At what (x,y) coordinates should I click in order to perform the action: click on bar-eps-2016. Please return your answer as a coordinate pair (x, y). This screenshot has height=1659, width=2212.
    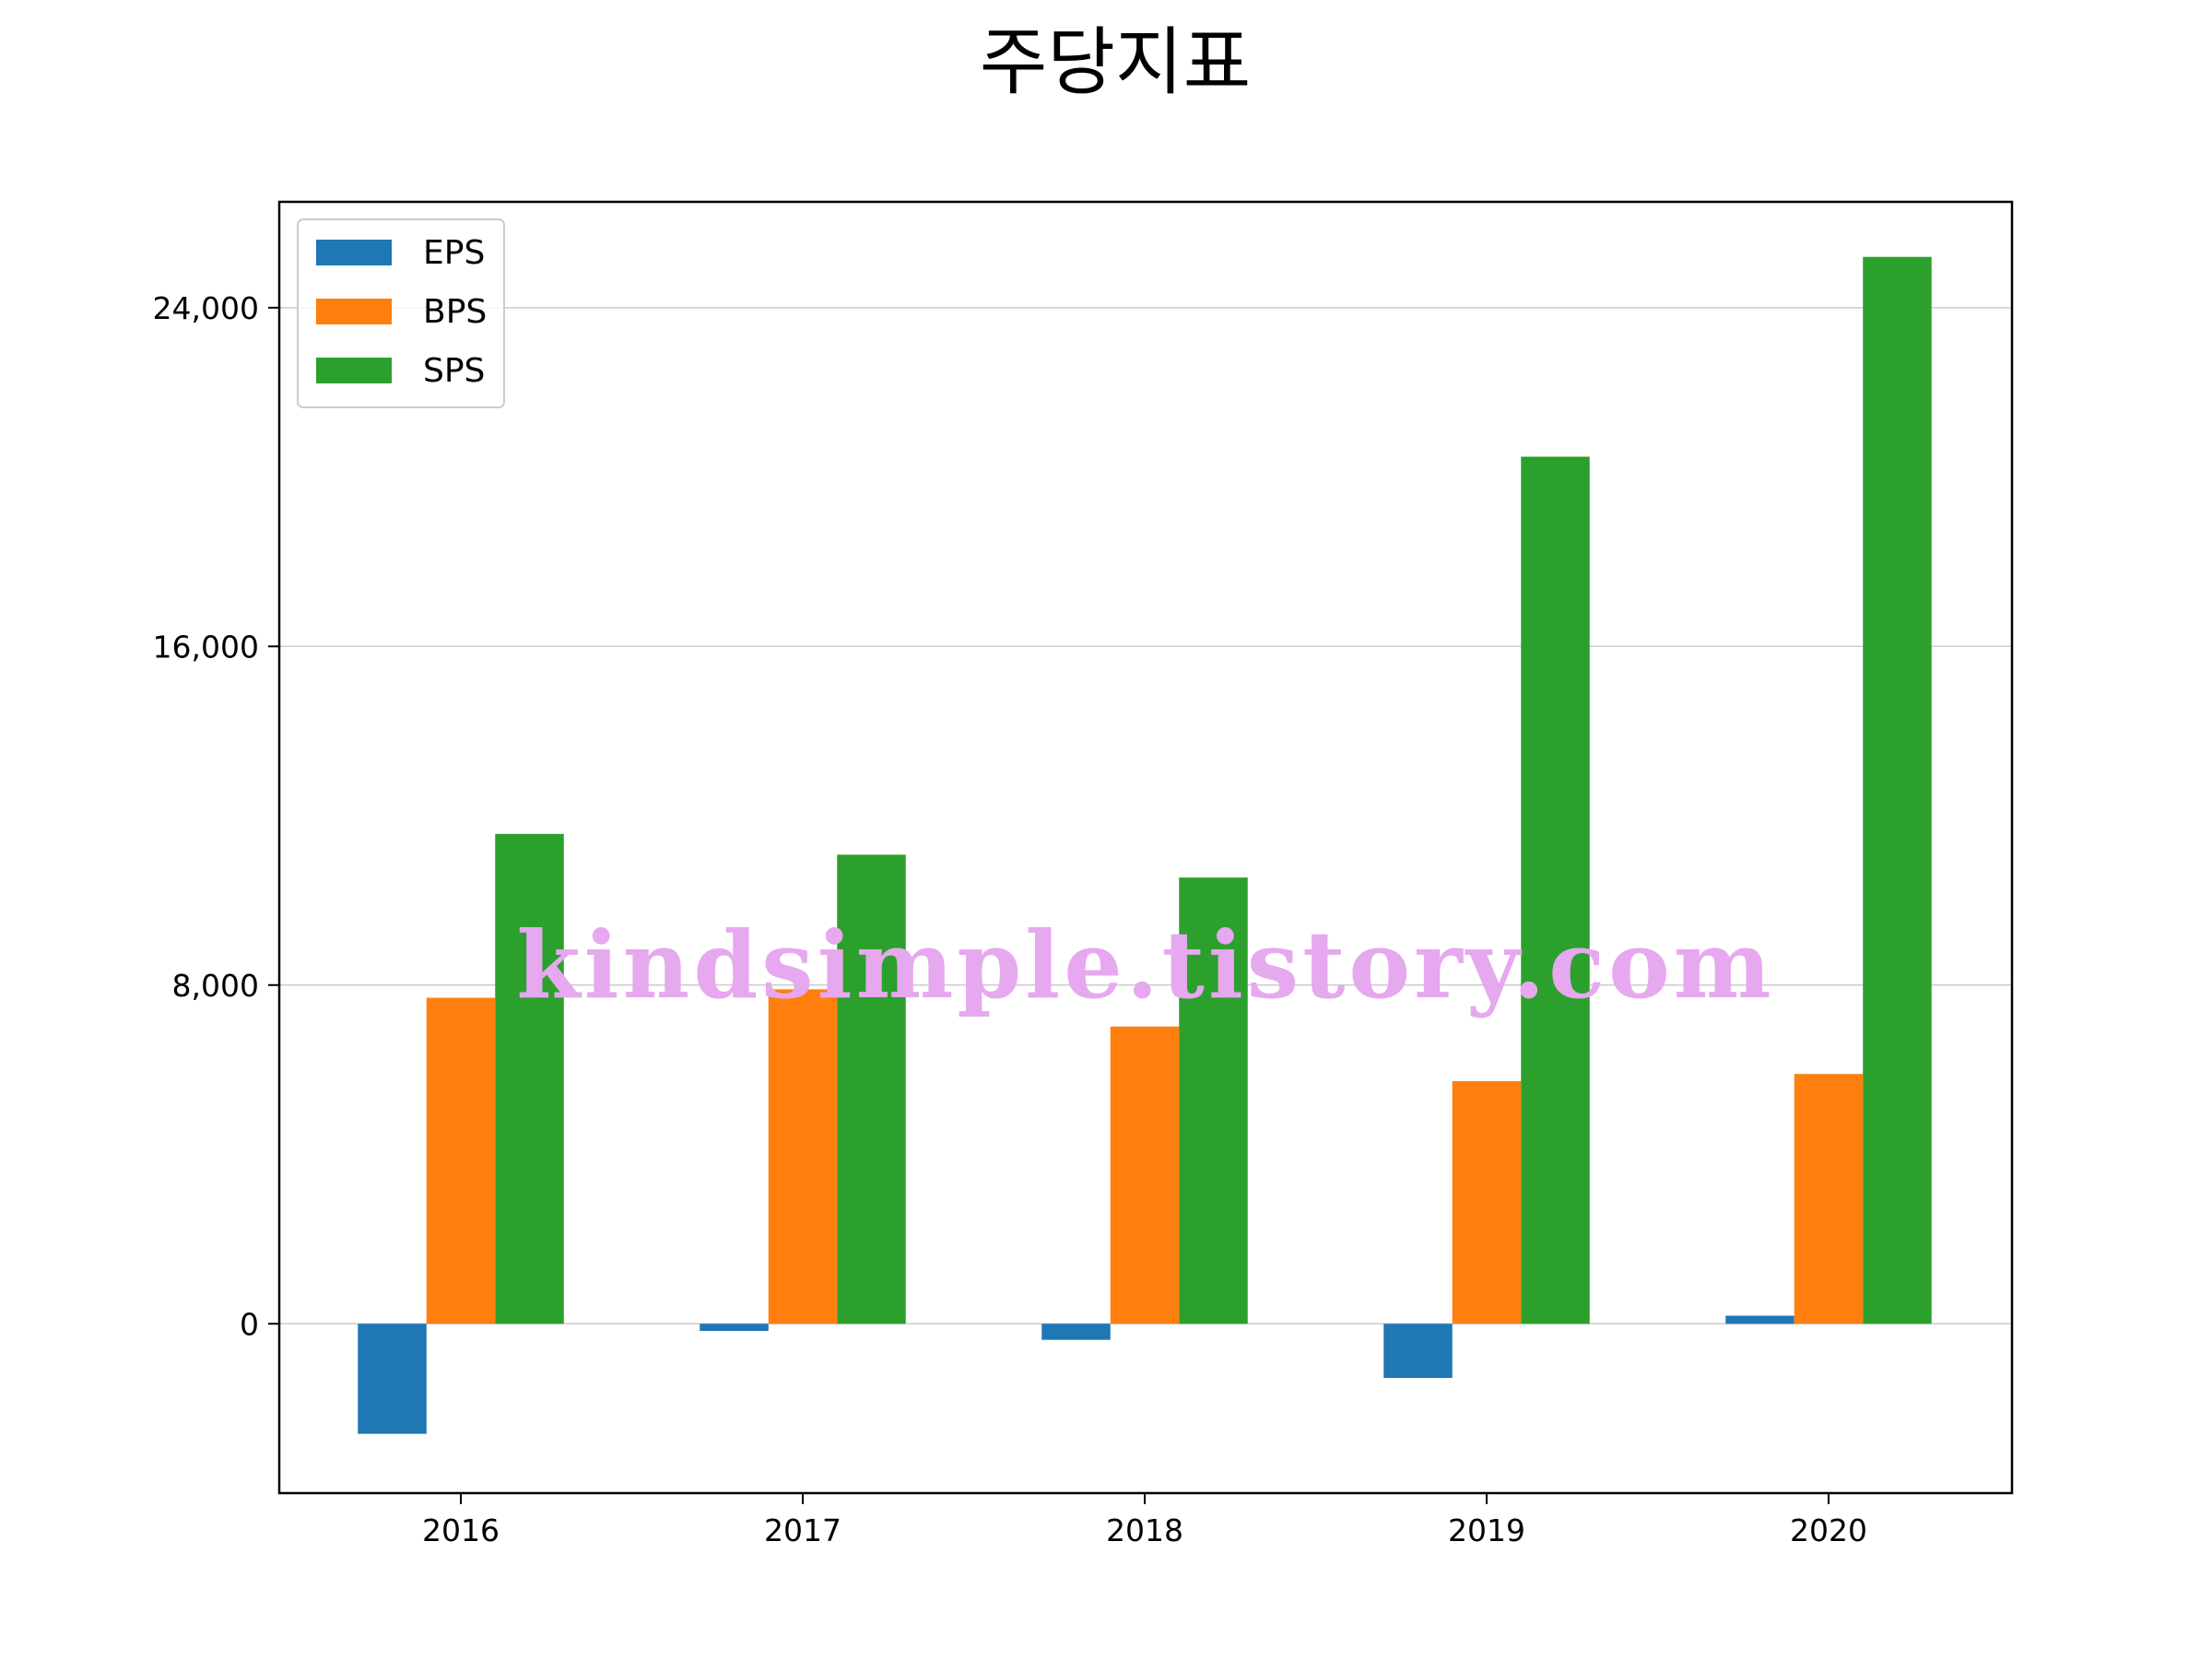
    Looking at the image, I should click on (392, 1379).